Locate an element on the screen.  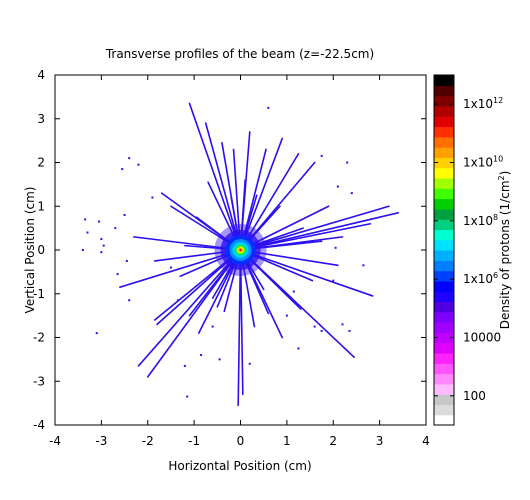
y-tick-label: -2 is located at coordinates (39, 338).